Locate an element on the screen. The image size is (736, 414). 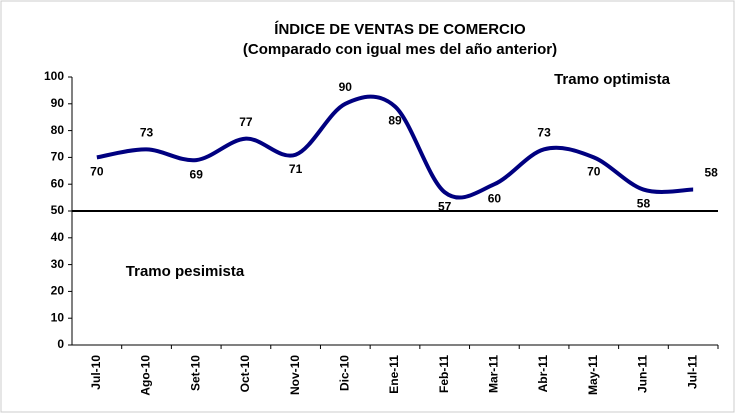
data-label: 69 is located at coordinates (197, 174).